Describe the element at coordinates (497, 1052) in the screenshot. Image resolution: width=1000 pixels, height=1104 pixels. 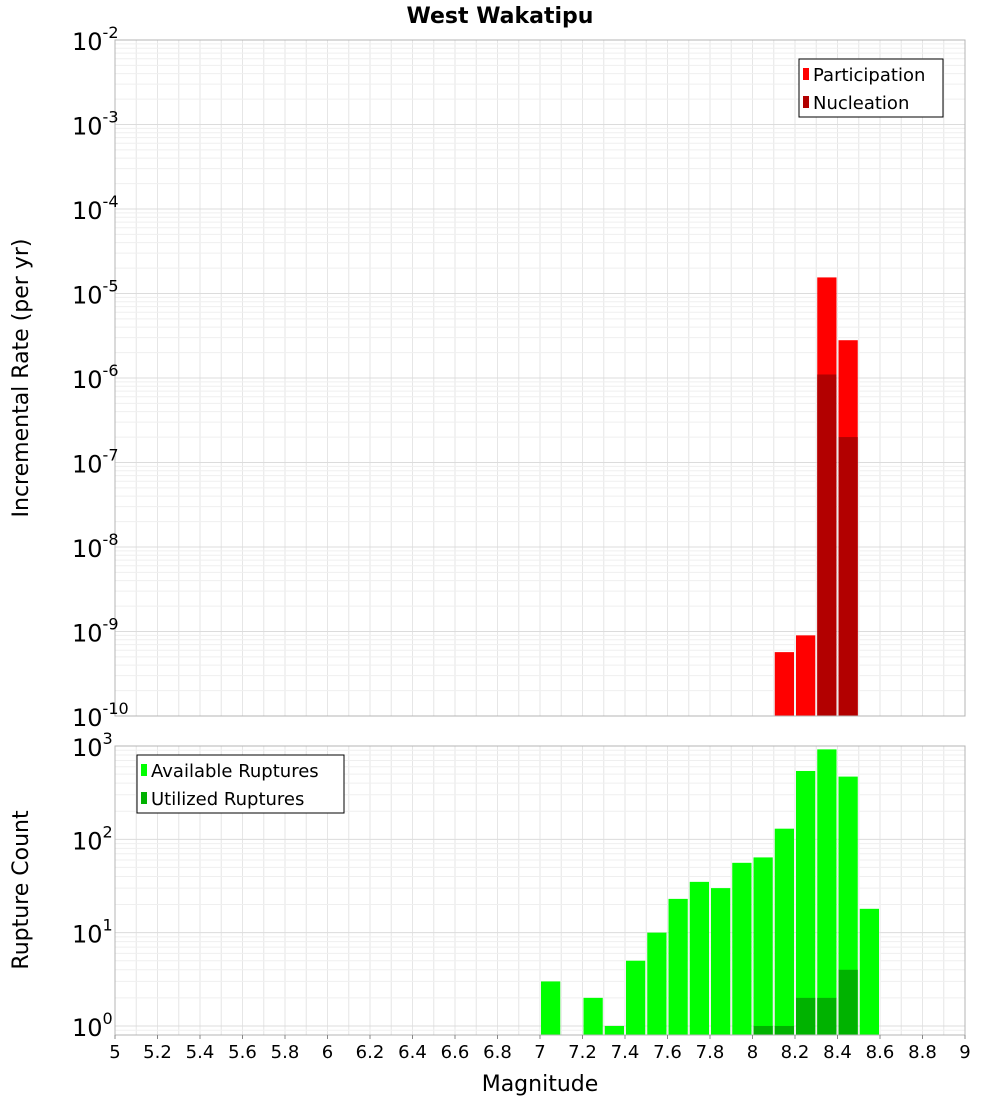
I see `x-tick-label: 6.8` at that location.